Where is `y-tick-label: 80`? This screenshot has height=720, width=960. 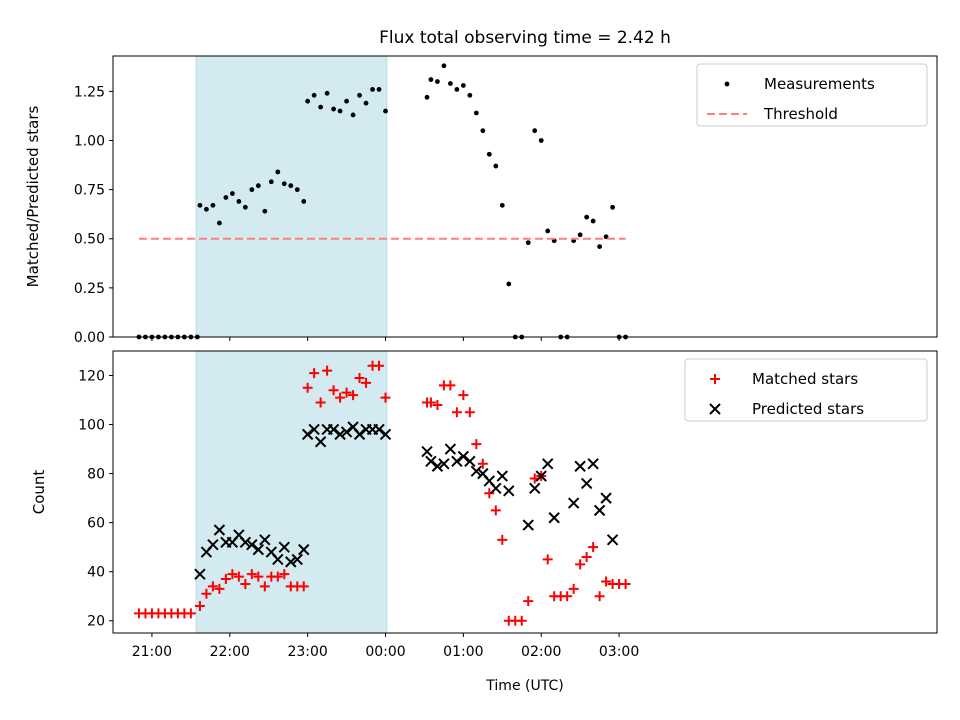
y-tick-label: 80 is located at coordinates (96, 475).